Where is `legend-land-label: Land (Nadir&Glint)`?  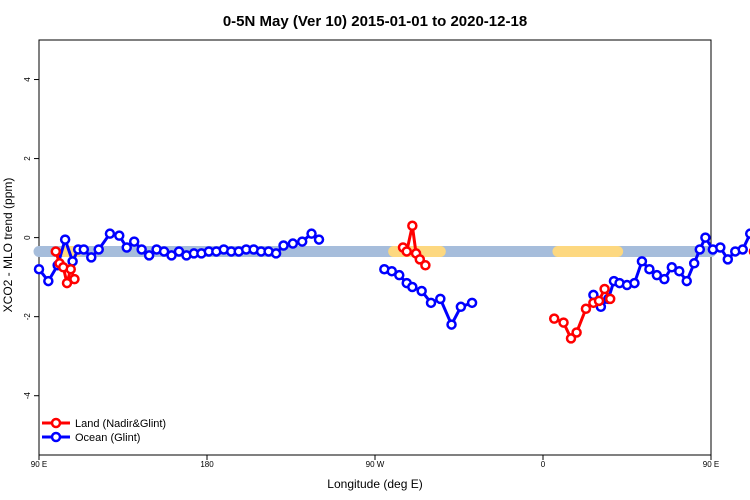 legend-land-label: Land (Nadir&Glint) is located at coordinates (120, 424).